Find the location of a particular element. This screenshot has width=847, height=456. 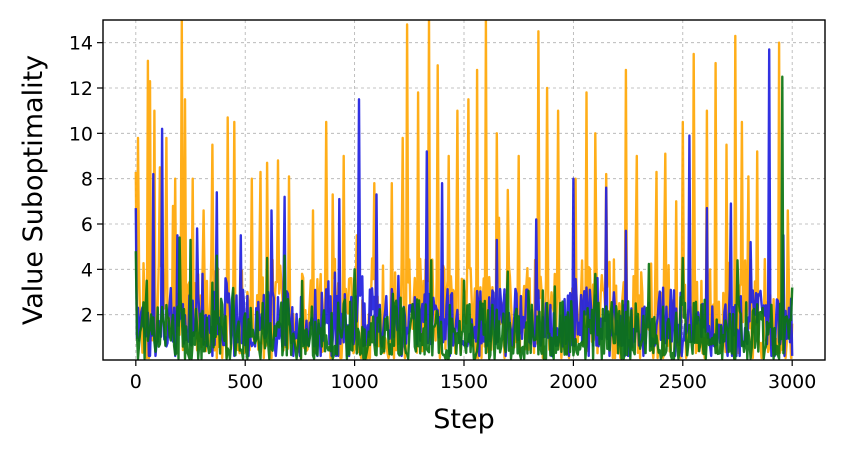

x-axis: 0 500 1000 1500 2000 2500 3000 is located at coordinates (473, 376).